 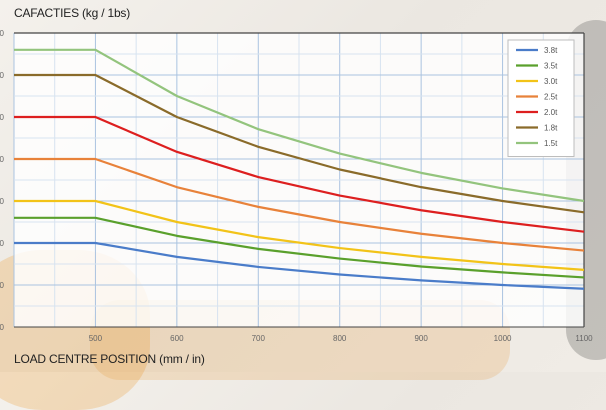 What do you see at coordinates (72, 13) in the screenshot?
I see `chart-title: CAFACTIES (kg / 1bs)` at bounding box center [72, 13].